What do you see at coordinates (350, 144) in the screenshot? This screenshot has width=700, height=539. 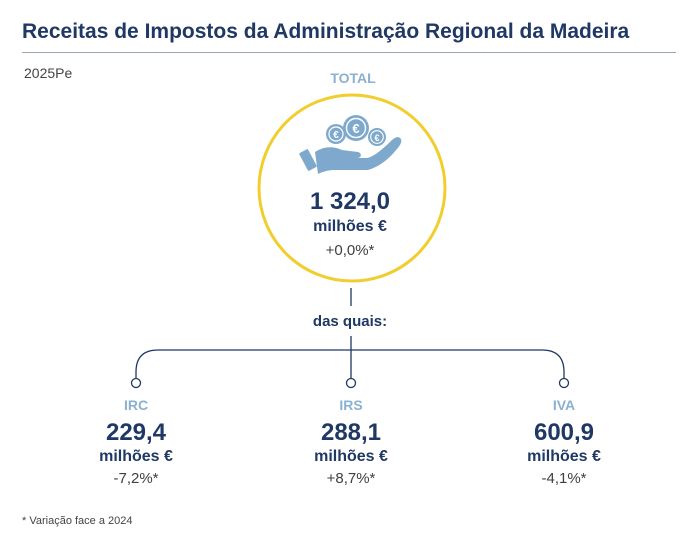 I see `hand-with-euro-coins-icon: € € €` at bounding box center [350, 144].